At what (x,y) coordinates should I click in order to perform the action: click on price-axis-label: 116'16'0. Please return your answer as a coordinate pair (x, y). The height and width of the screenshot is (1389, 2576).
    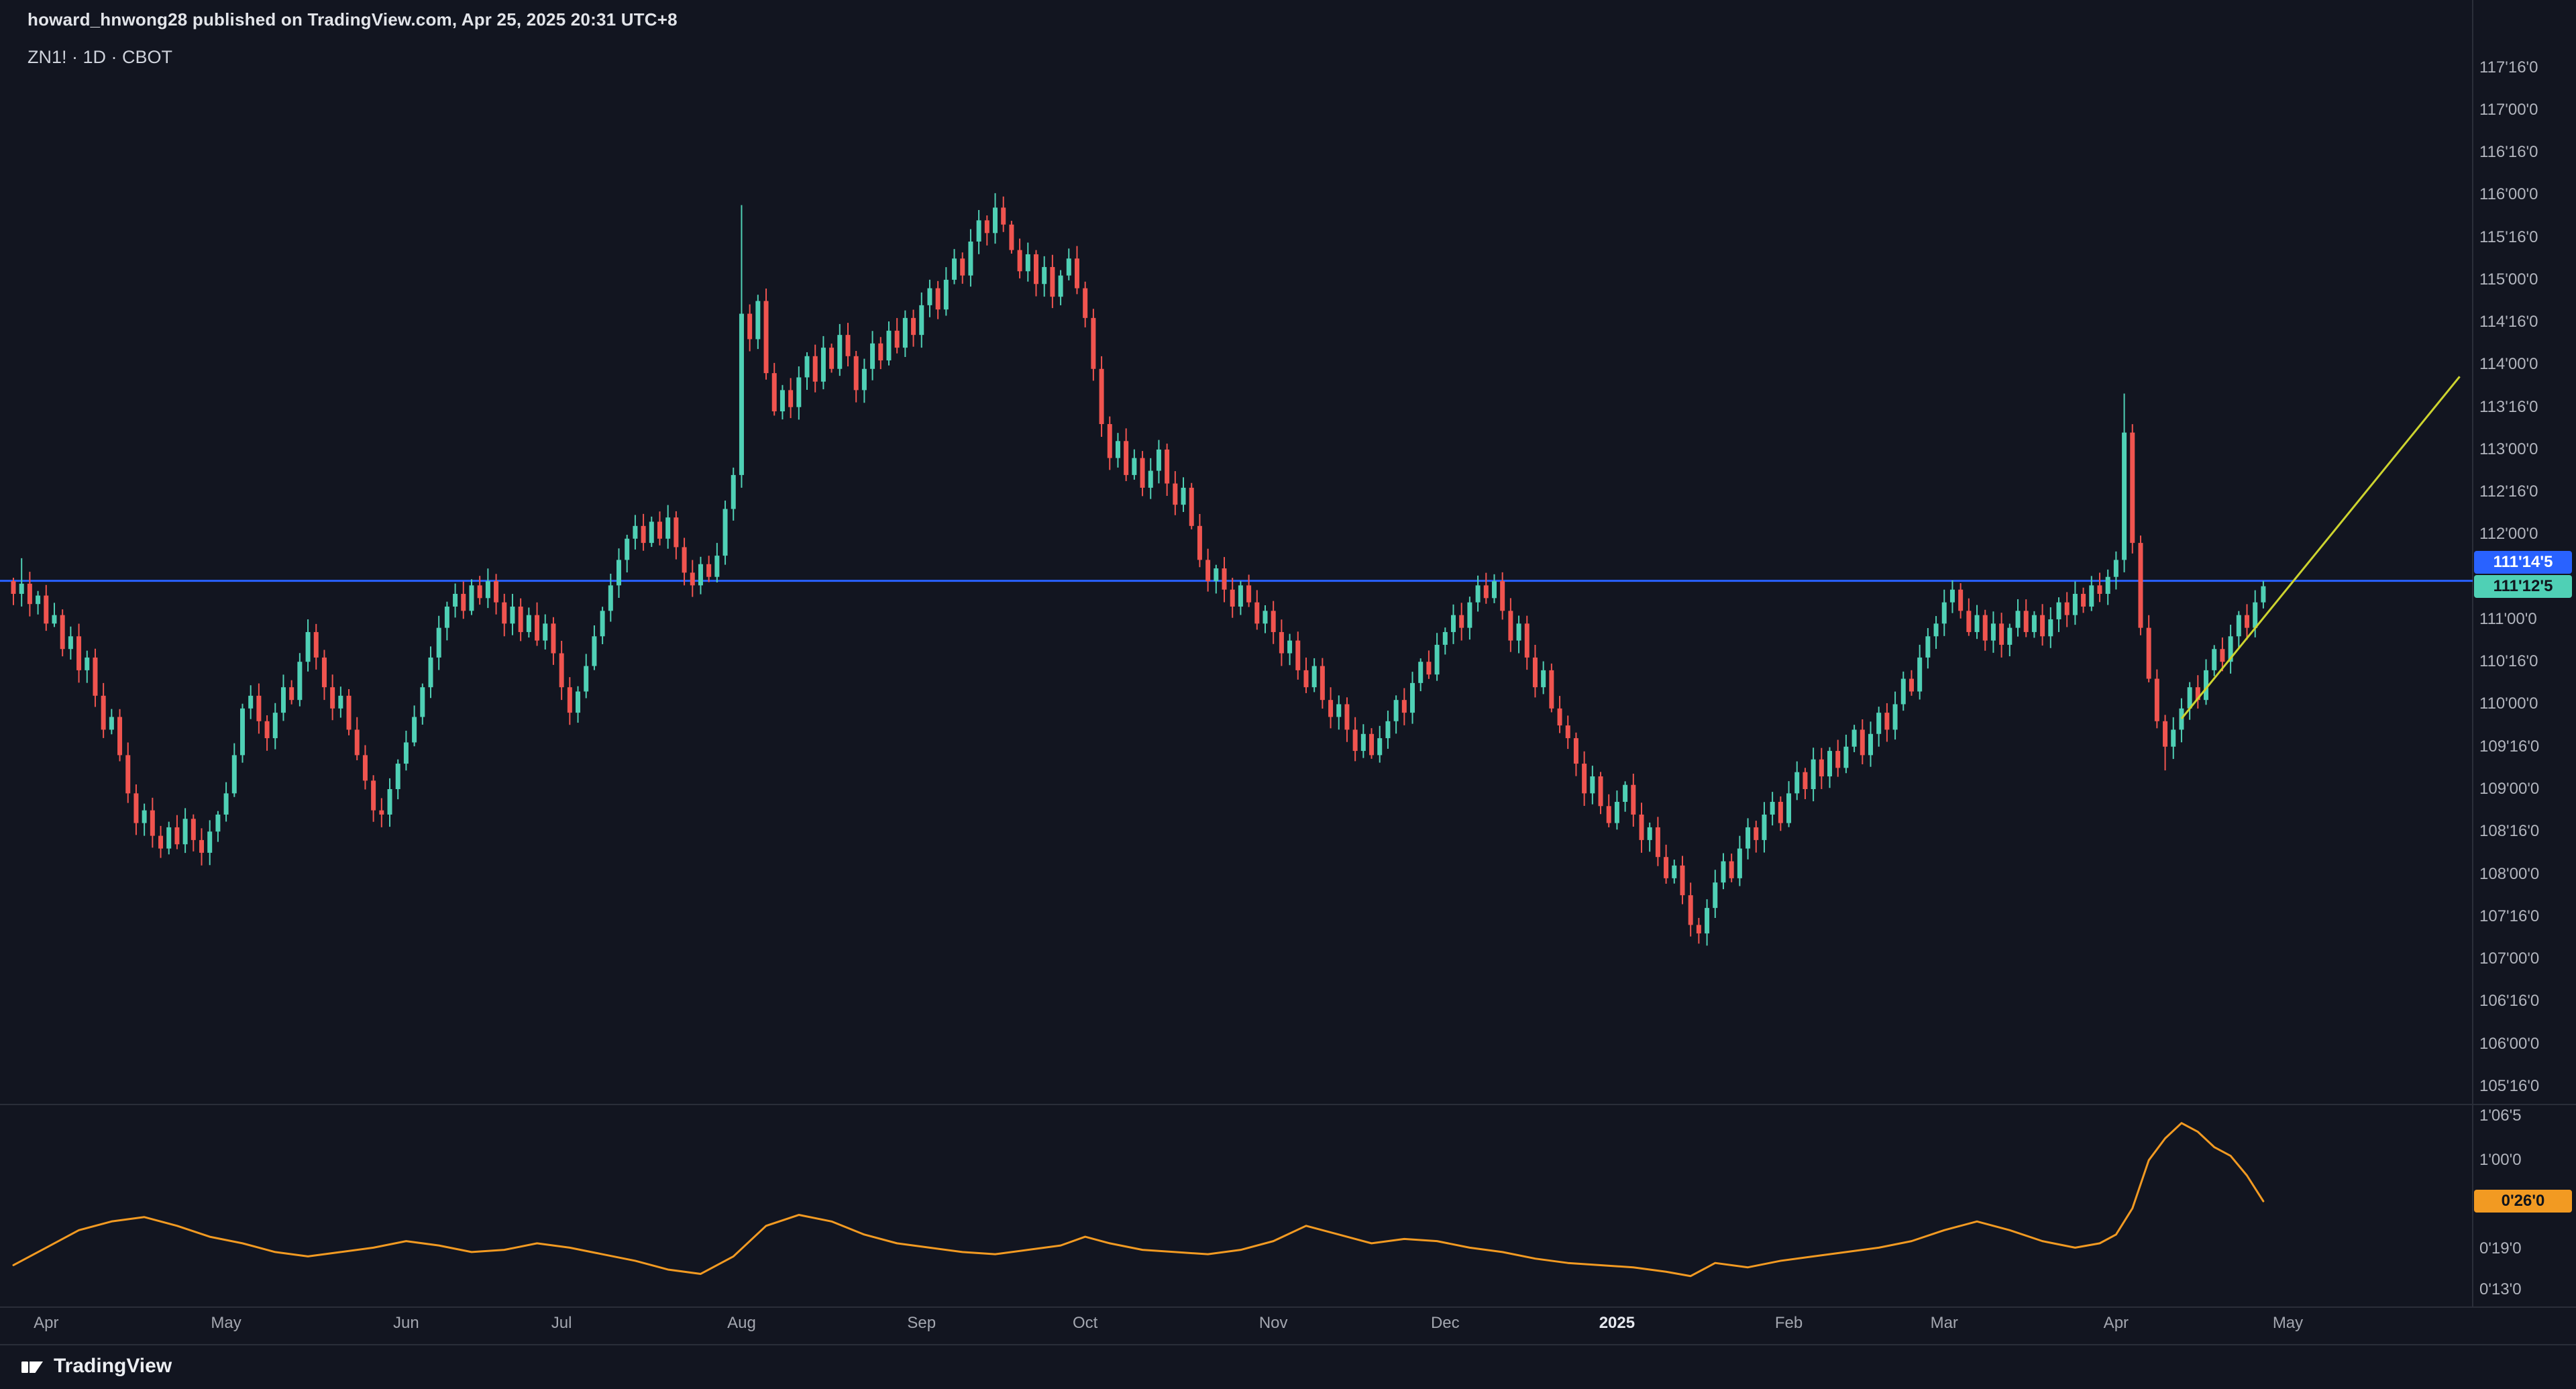
    Looking at the image, I should click on (2508, 153).